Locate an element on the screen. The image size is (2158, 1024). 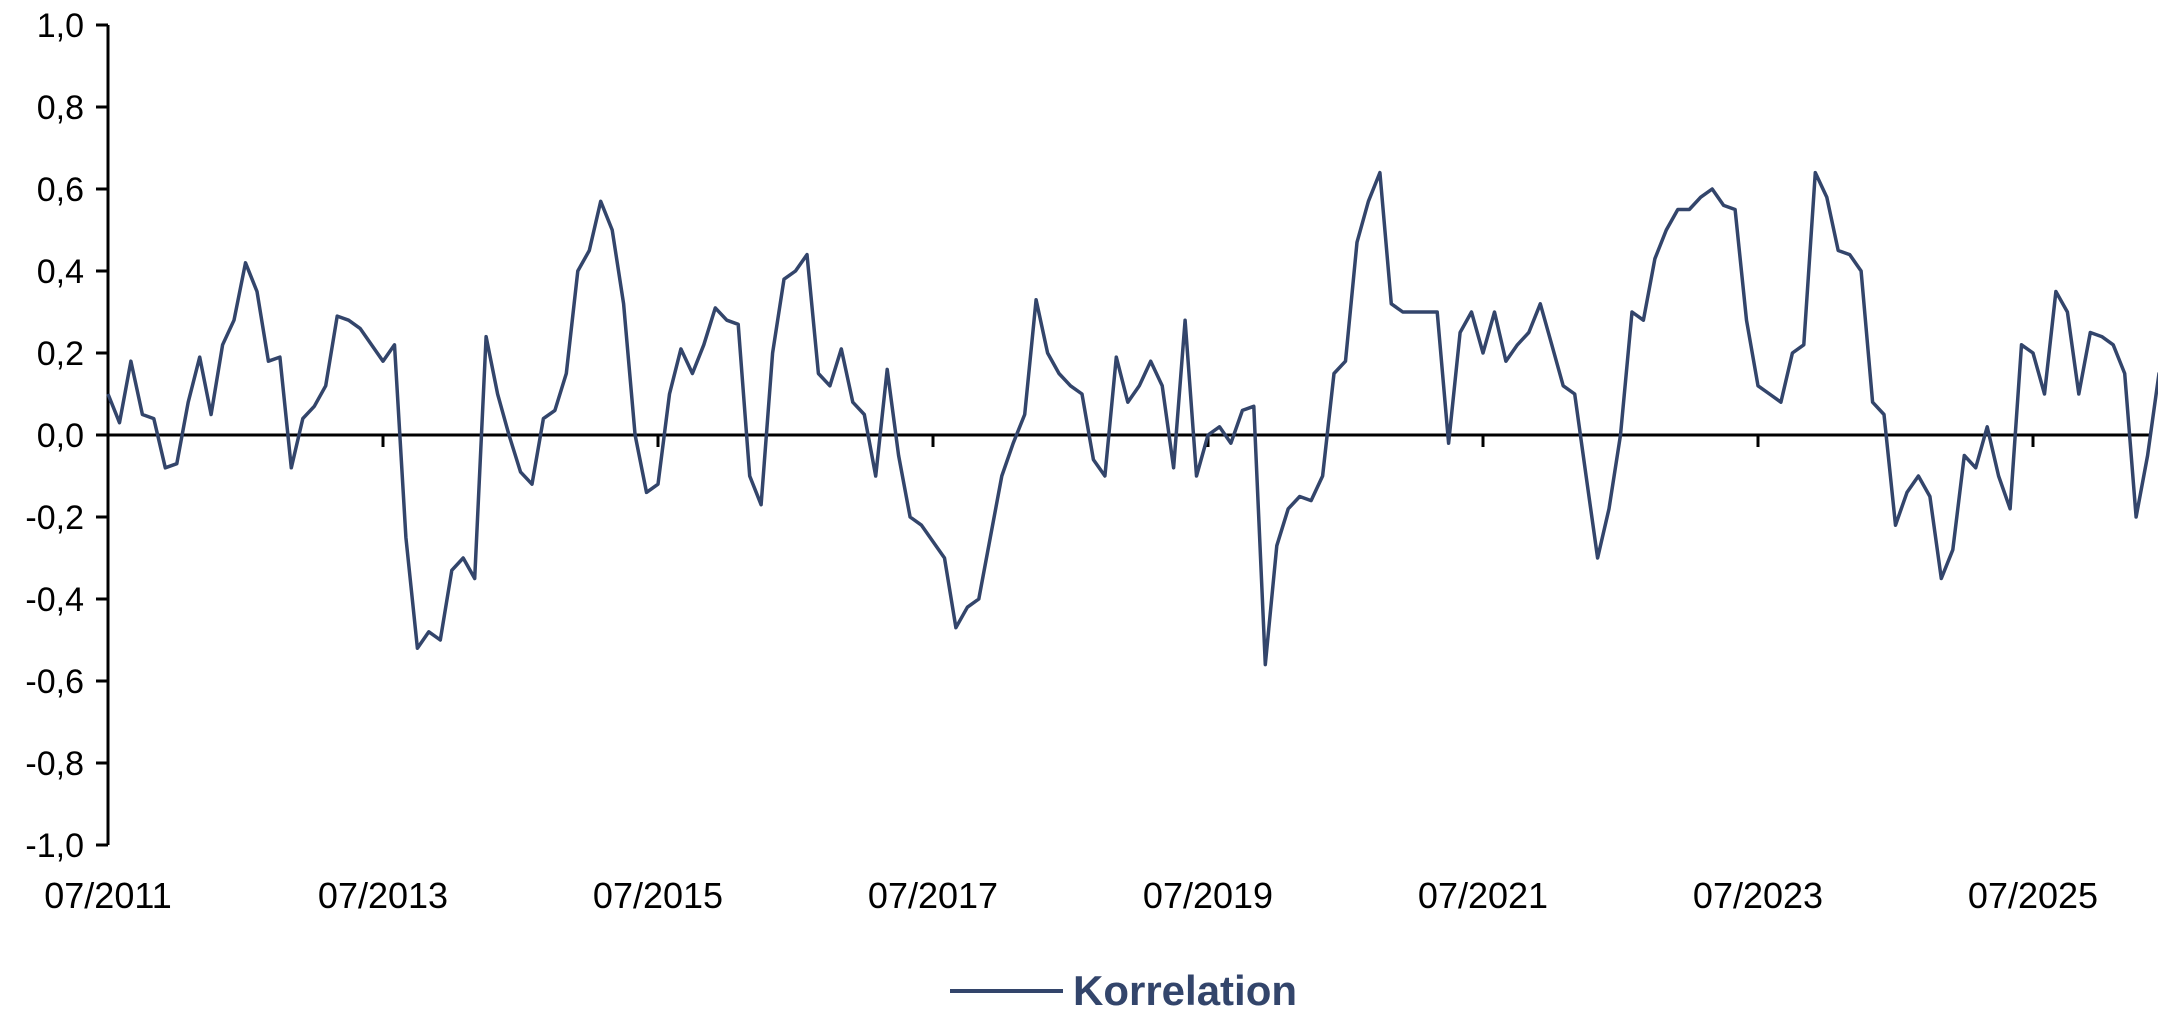
y-tick-label: -0,4 is located at coordinates (54, 600).